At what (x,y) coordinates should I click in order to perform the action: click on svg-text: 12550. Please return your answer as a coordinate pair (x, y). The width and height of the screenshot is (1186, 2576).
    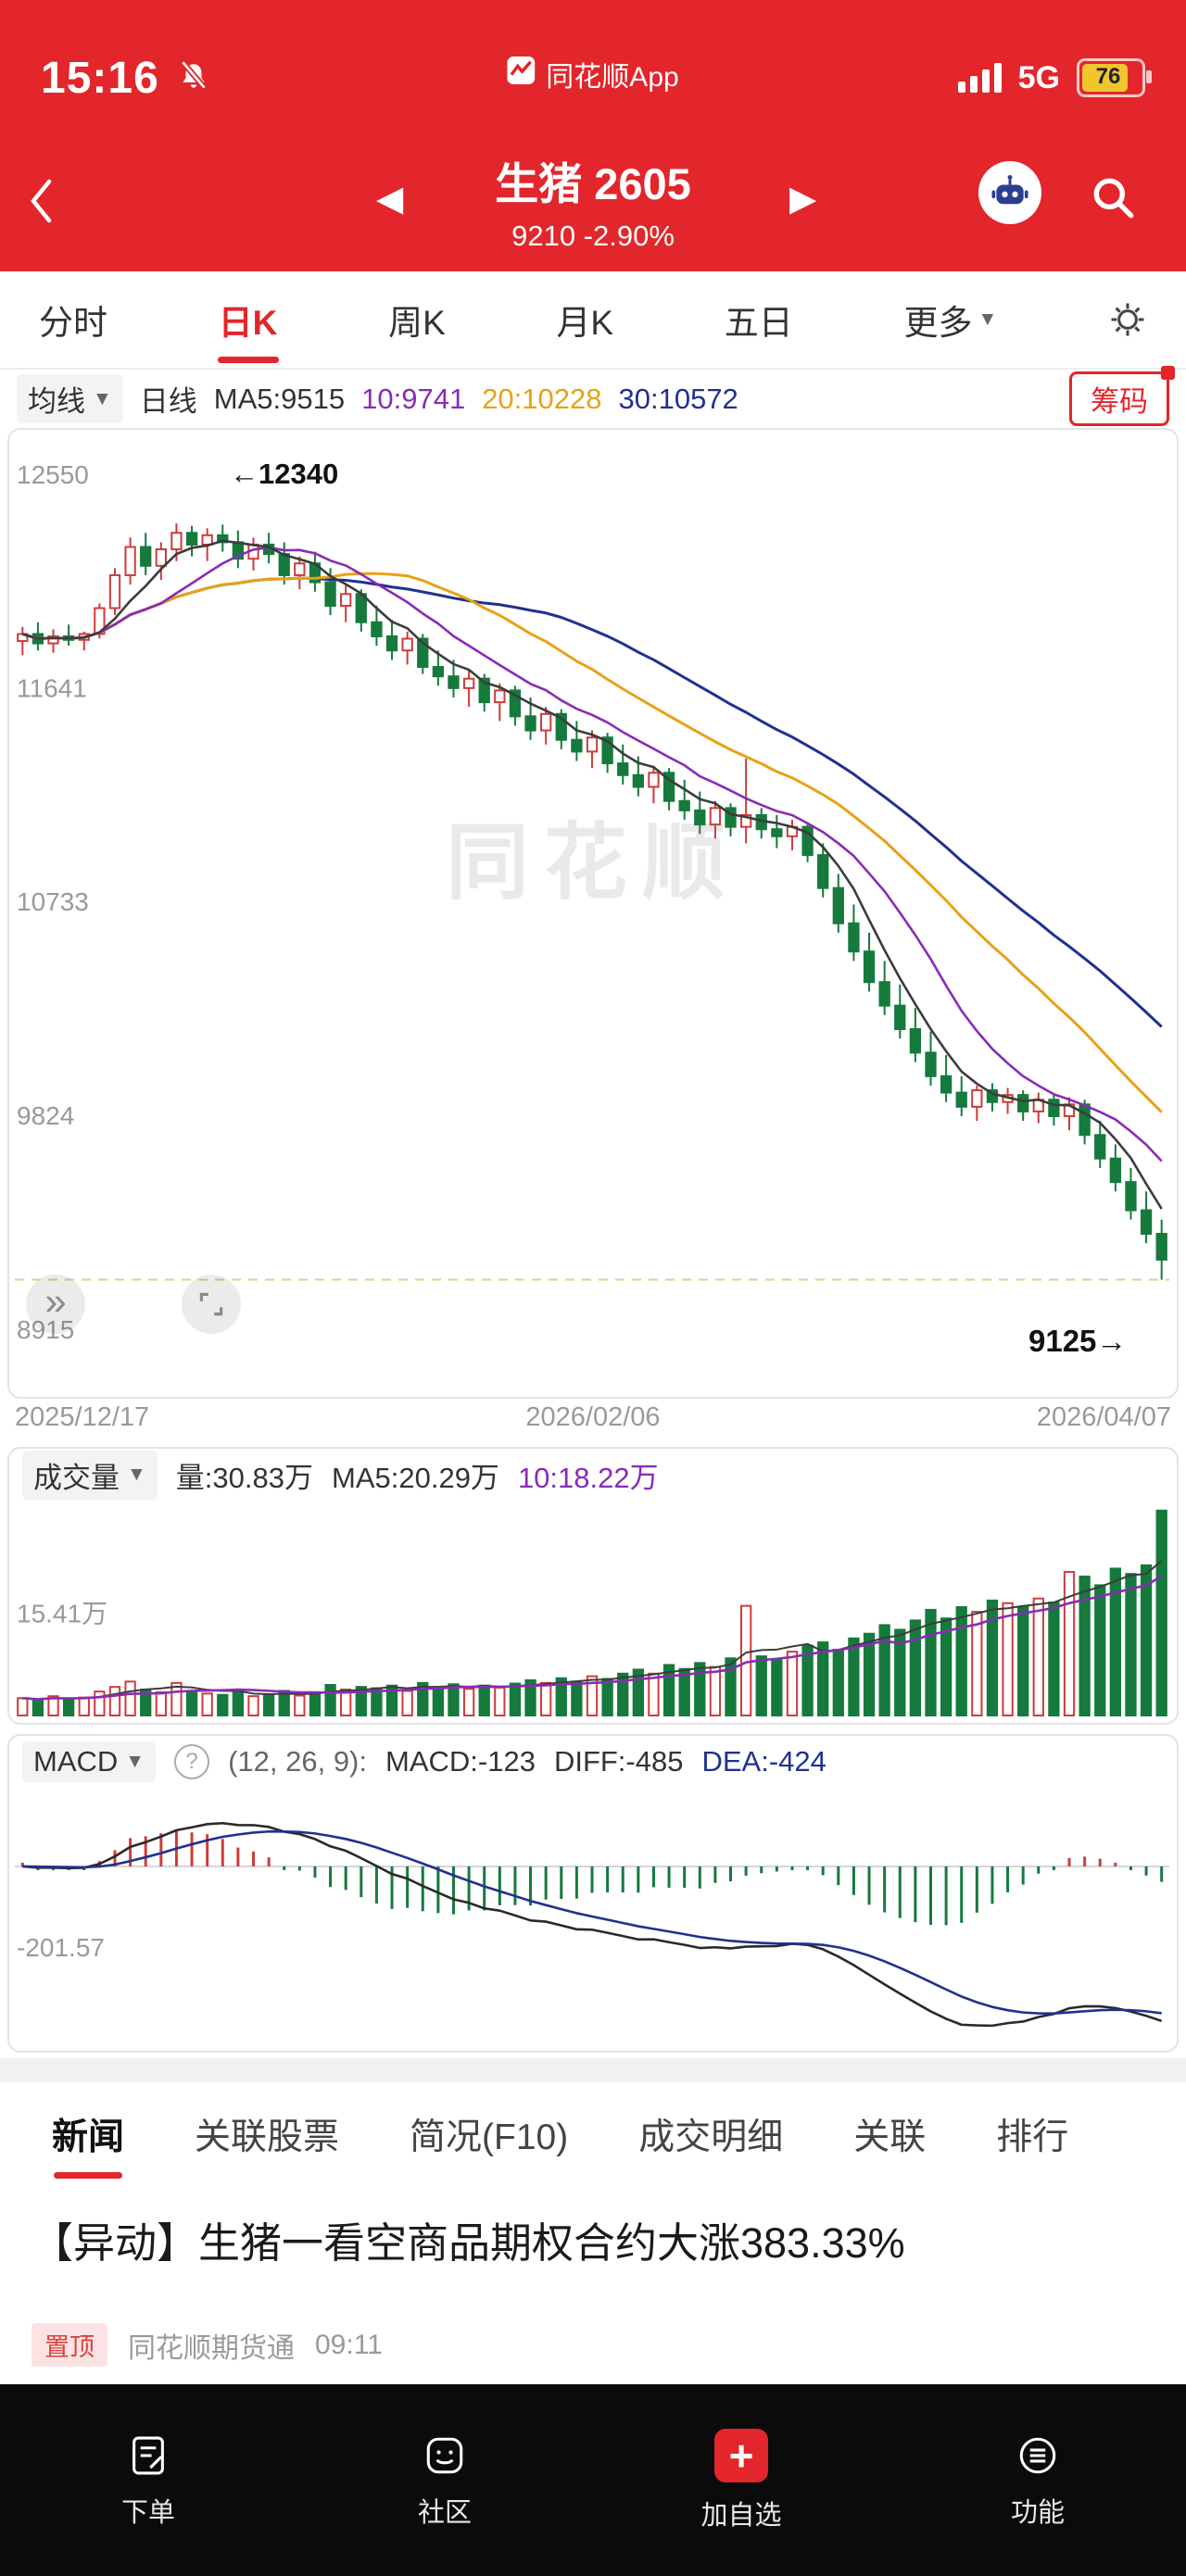
    Looking at the image, I should click on (53, 474).